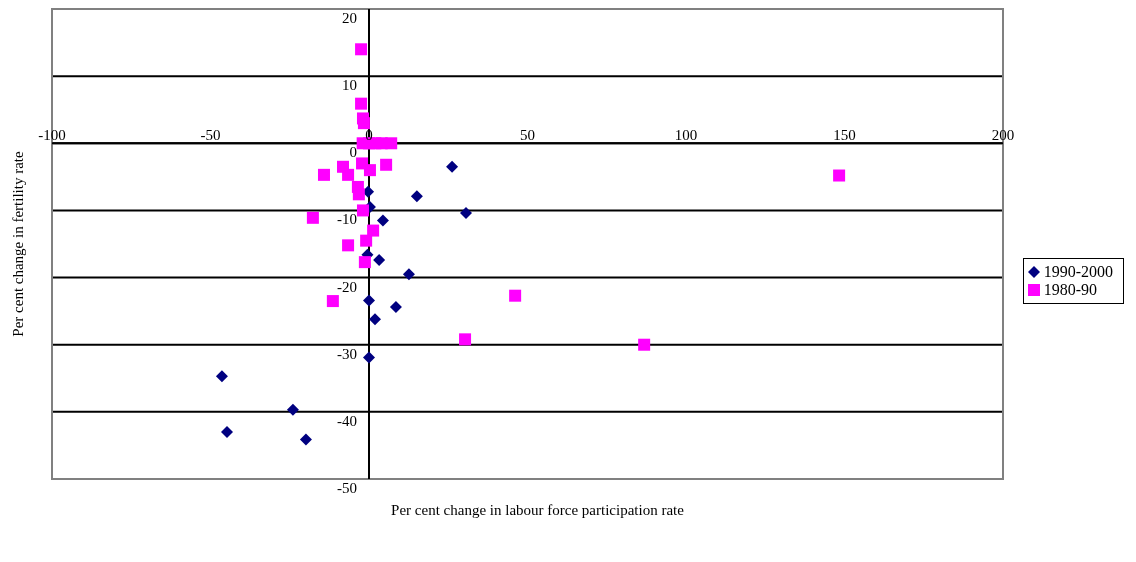 The width and height of the screenshot is (1136, 562). I want to click on legend-label: 1990-2000, so click(1078, 272).